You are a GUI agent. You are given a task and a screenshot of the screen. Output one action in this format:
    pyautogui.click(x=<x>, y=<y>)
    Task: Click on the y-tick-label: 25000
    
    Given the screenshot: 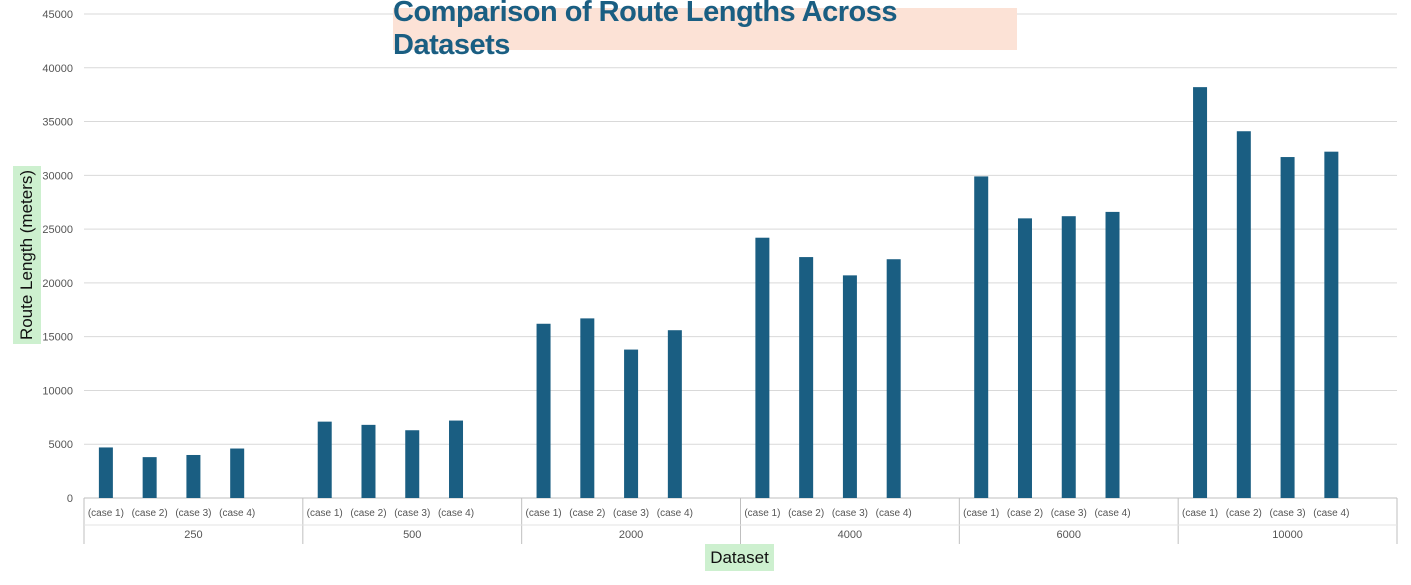 What is the action you would take?
    pyautogui.click(x=57, y=230)
    